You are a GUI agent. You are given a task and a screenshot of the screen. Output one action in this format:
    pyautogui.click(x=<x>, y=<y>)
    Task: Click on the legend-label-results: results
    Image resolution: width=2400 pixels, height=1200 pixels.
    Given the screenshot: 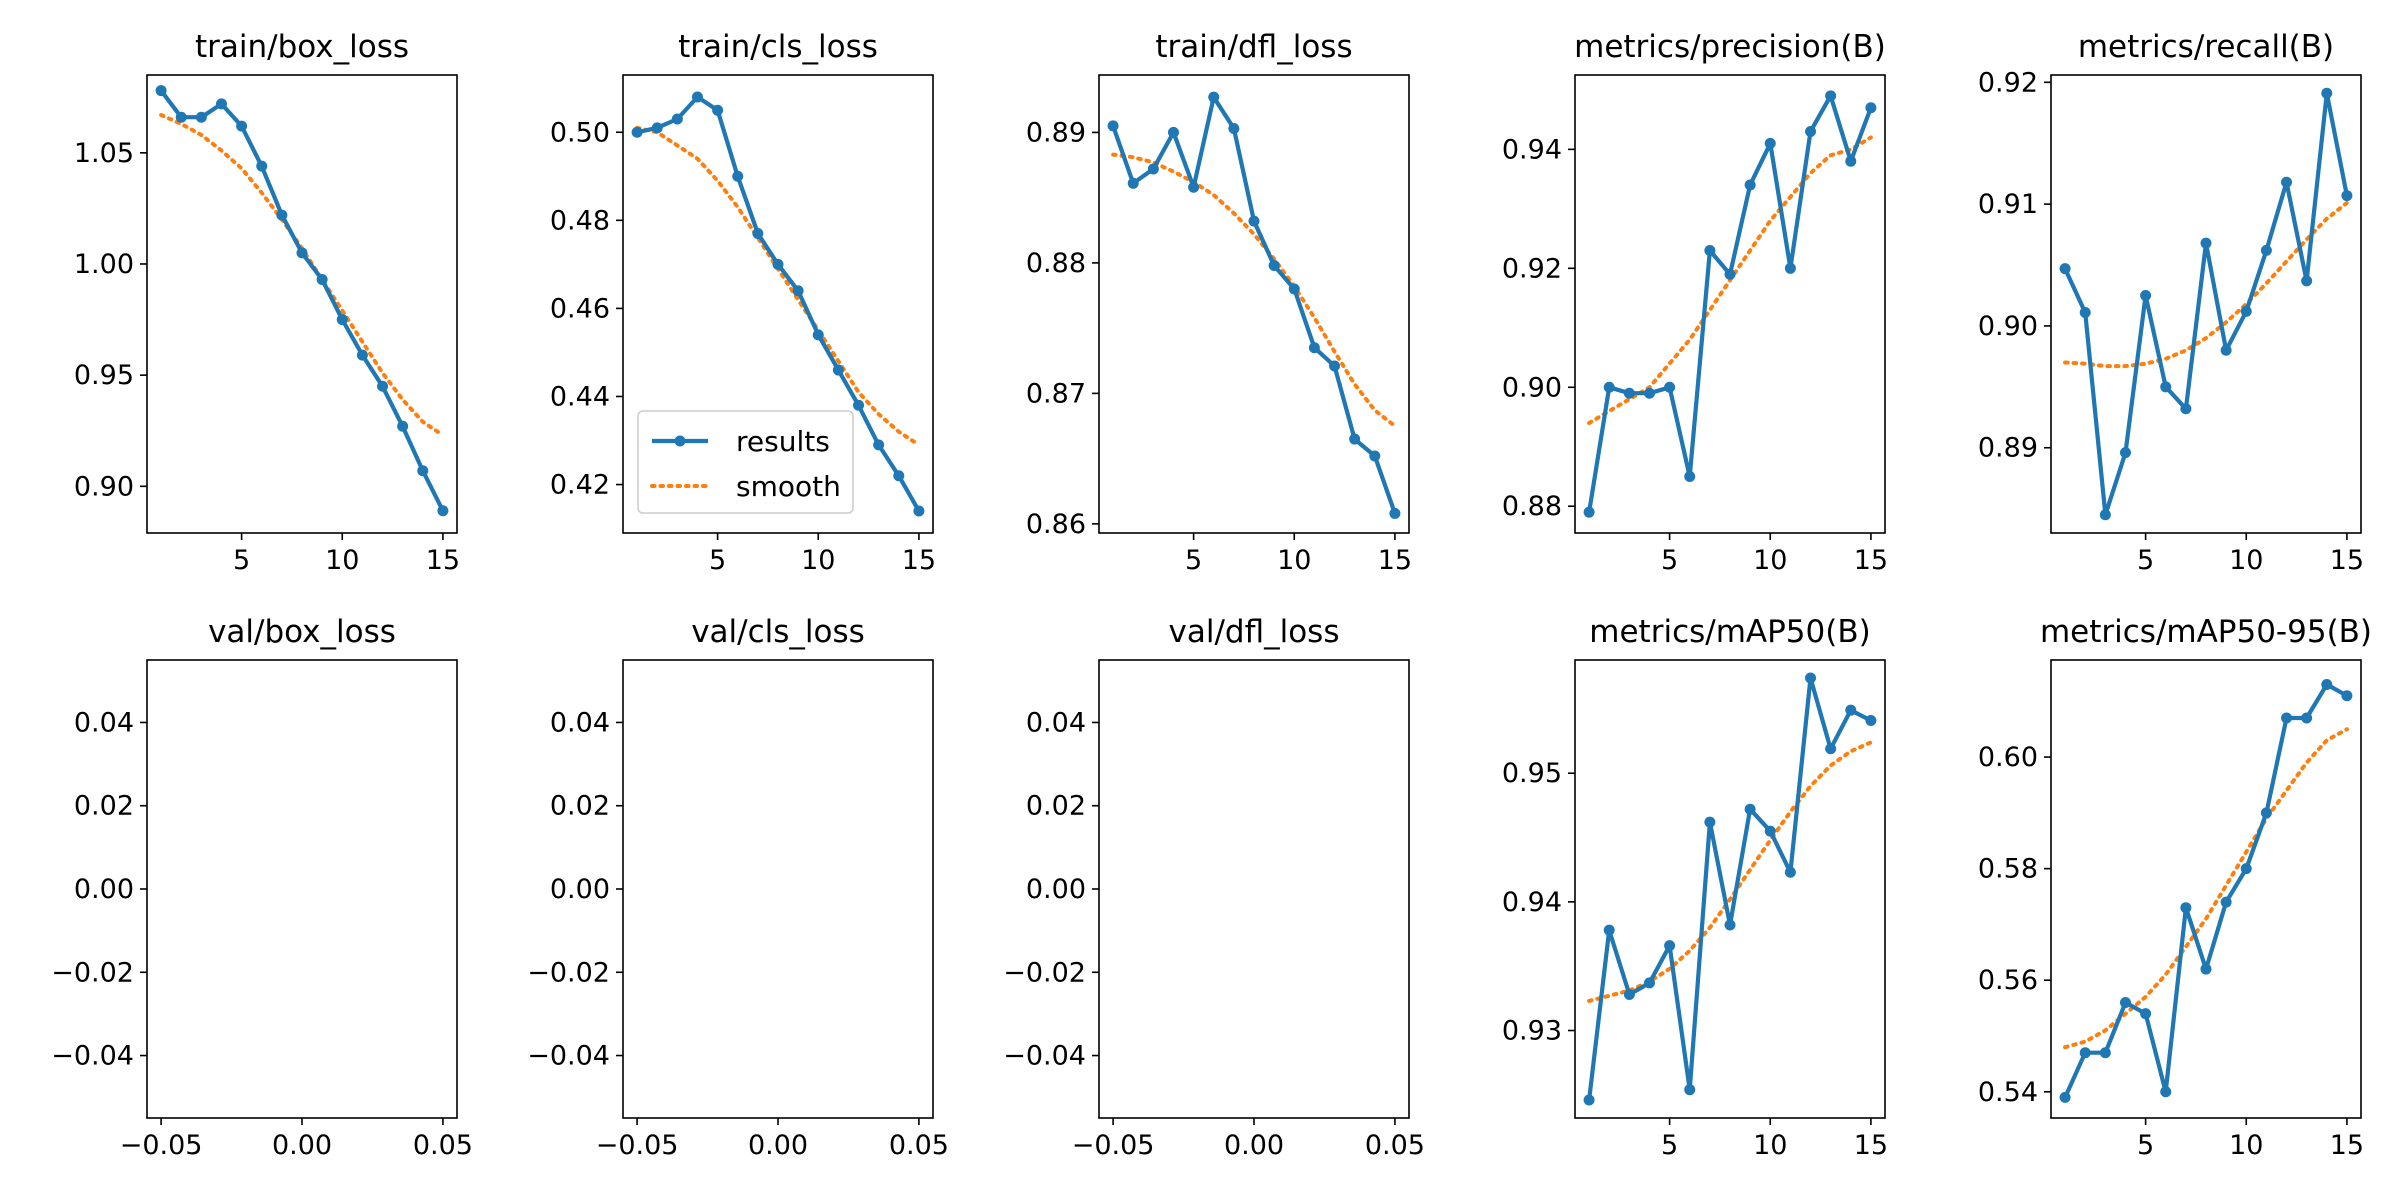 What is the action you would take?
    pyautogui.click(x=783, y=441)
    